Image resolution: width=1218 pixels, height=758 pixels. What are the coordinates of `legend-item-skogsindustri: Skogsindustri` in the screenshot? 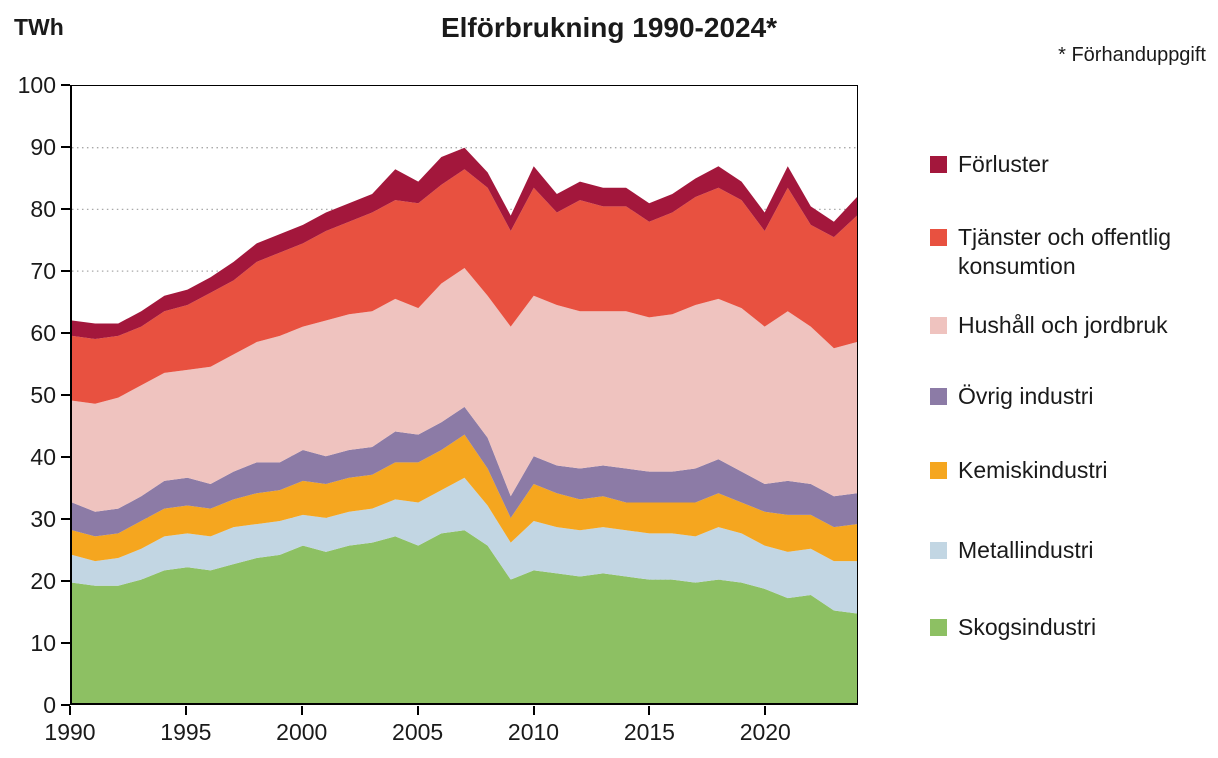 It's located at (1074, 627).